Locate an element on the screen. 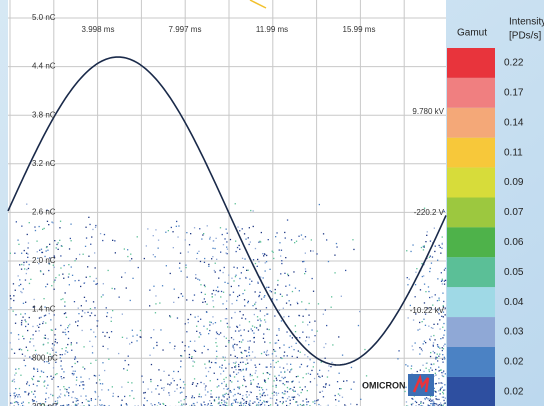  y-label: 800 pC is located at coordinates (45, 357).